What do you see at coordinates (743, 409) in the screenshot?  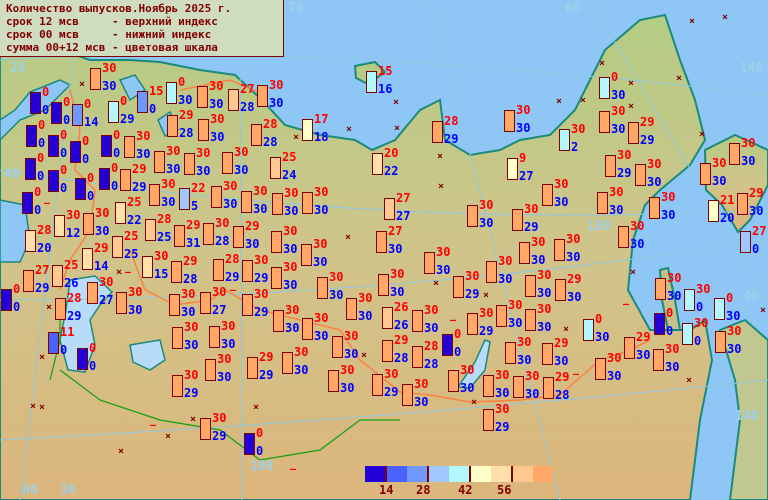 I see `japan` at bounding box center [743, 409].